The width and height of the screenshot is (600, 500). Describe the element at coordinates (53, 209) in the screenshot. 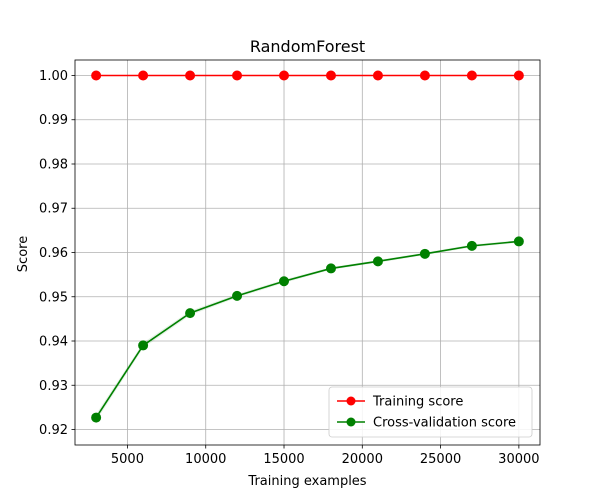

I see `y-tick-label: 0.97` at that location.